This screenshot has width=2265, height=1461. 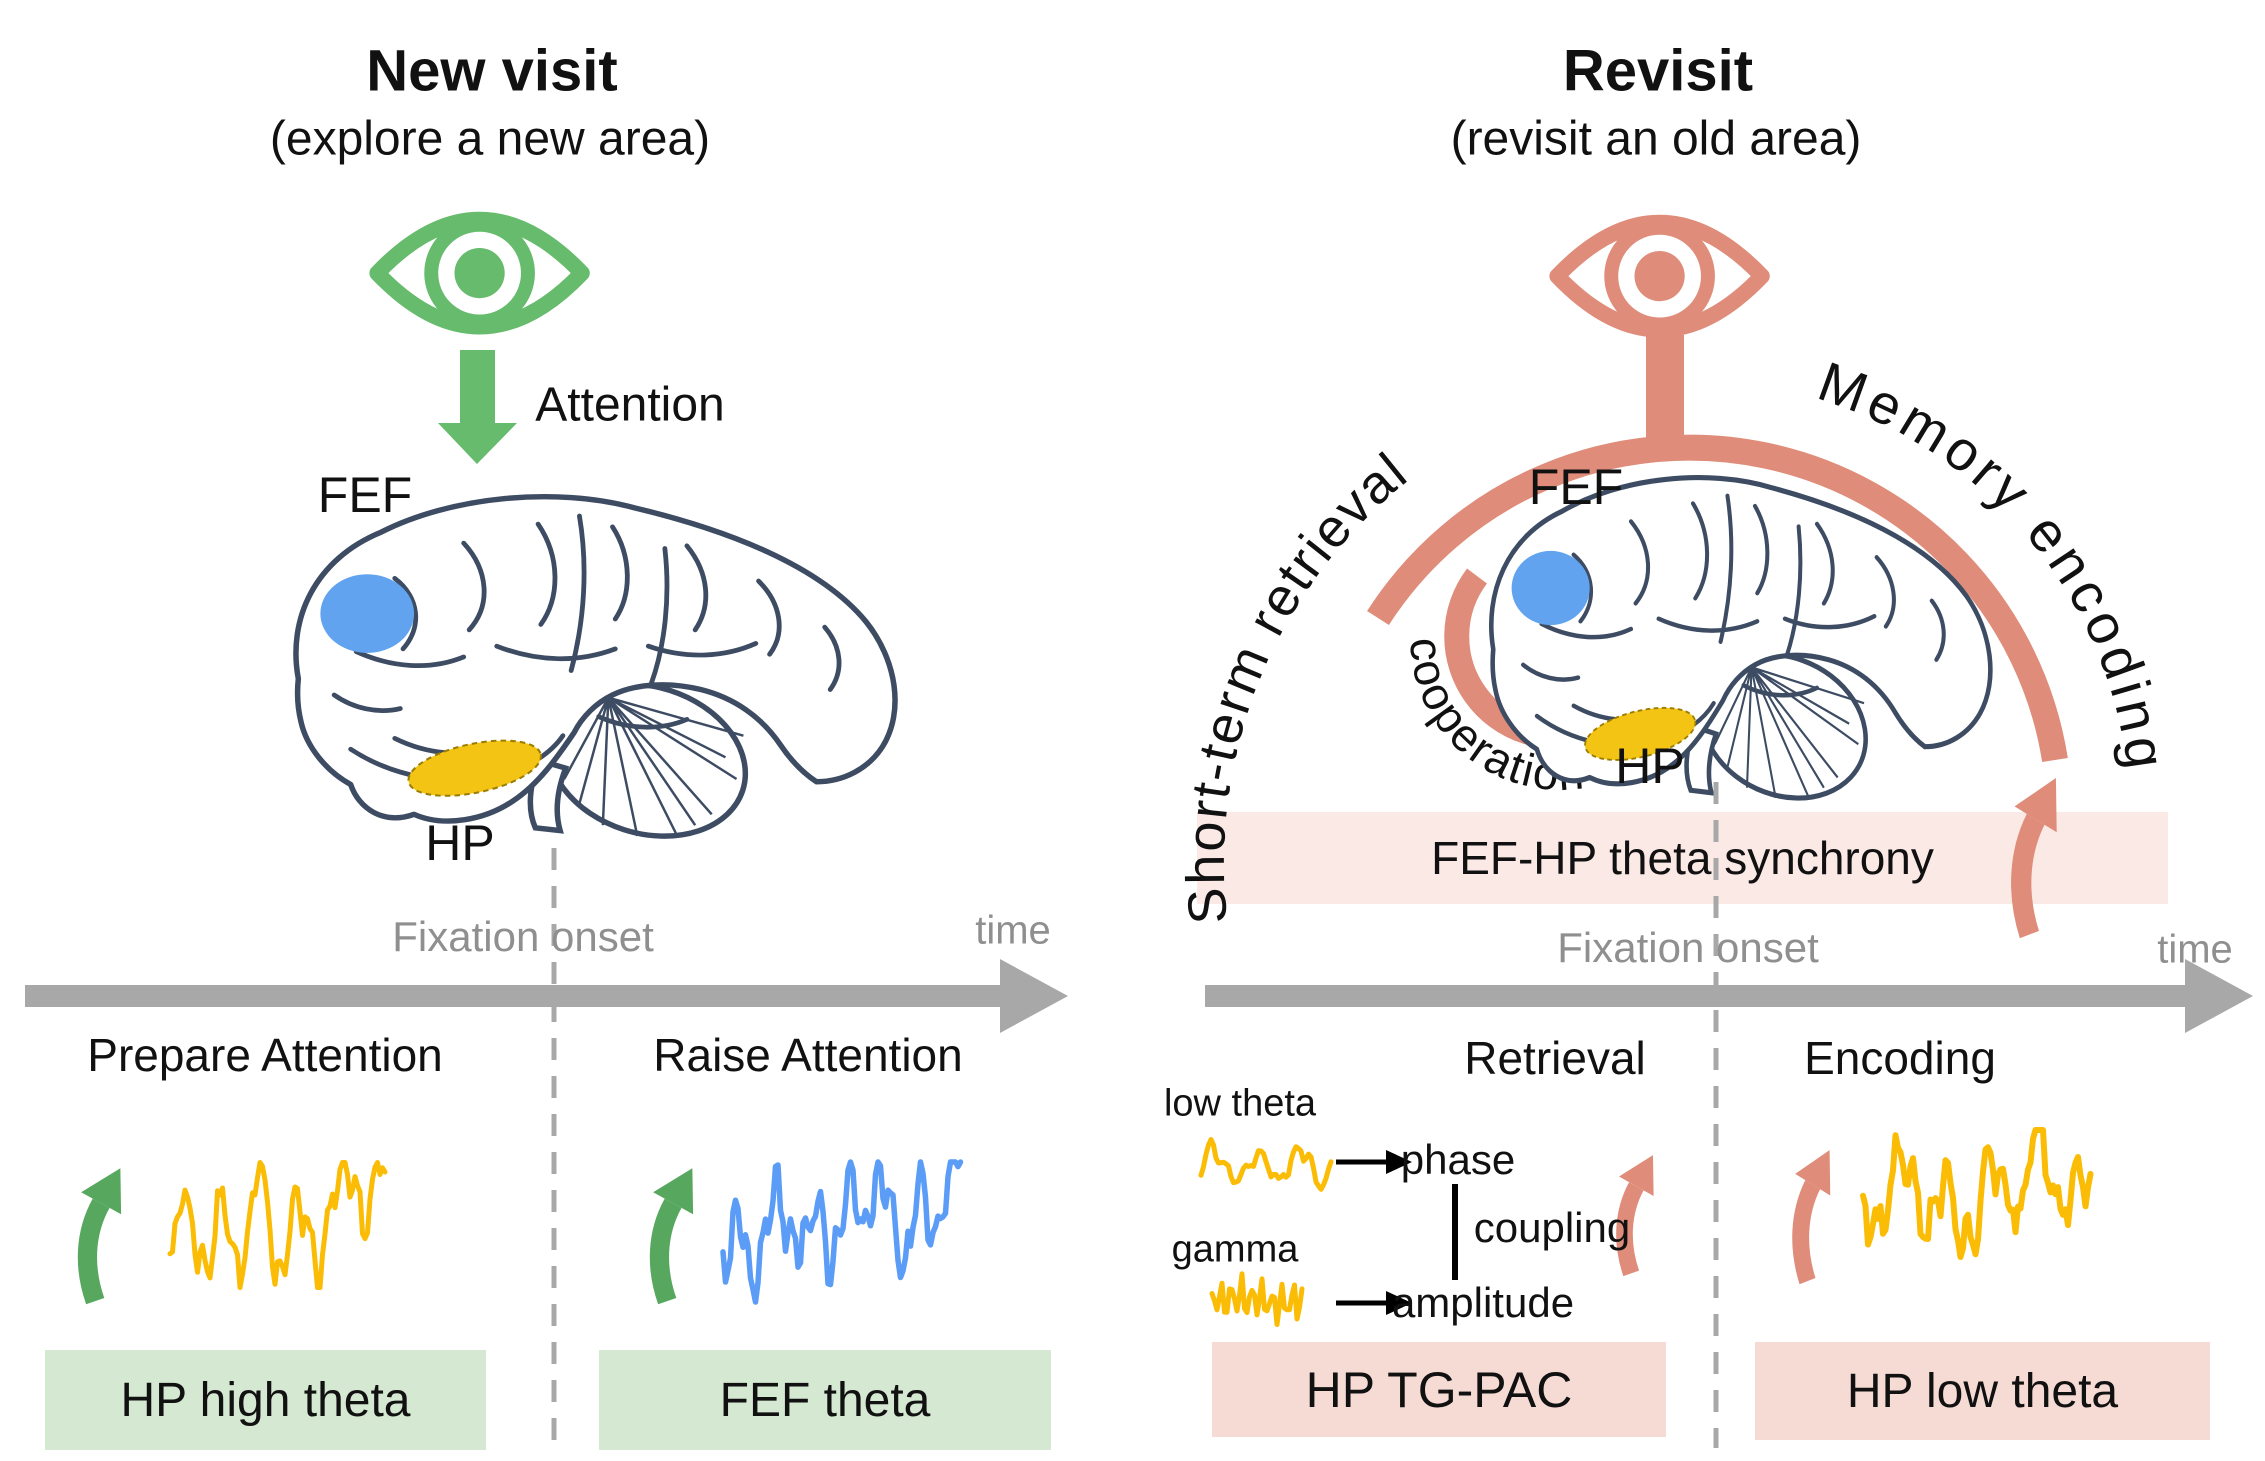 I want to click on right-time-label: time, so click(x=2195, y=949).